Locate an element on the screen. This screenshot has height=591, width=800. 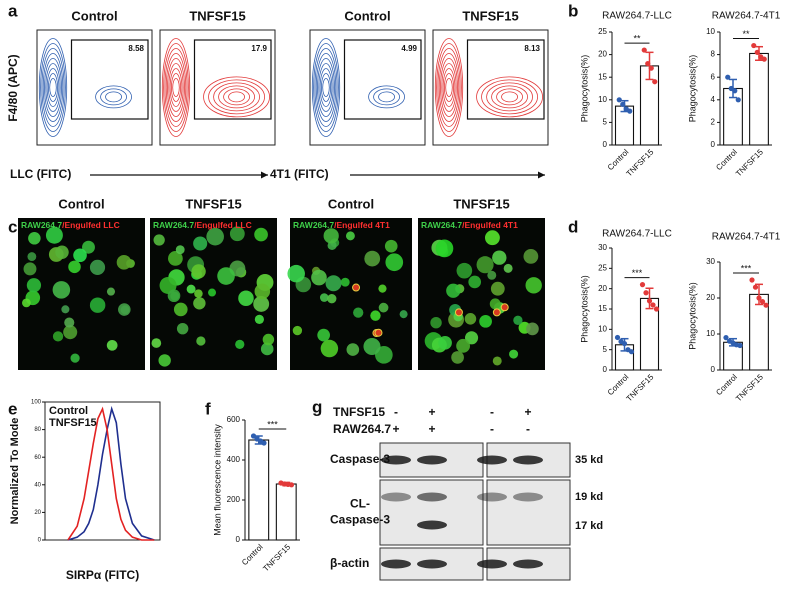
plot-title: TNFSF15 is located at coordinates (490, 15).